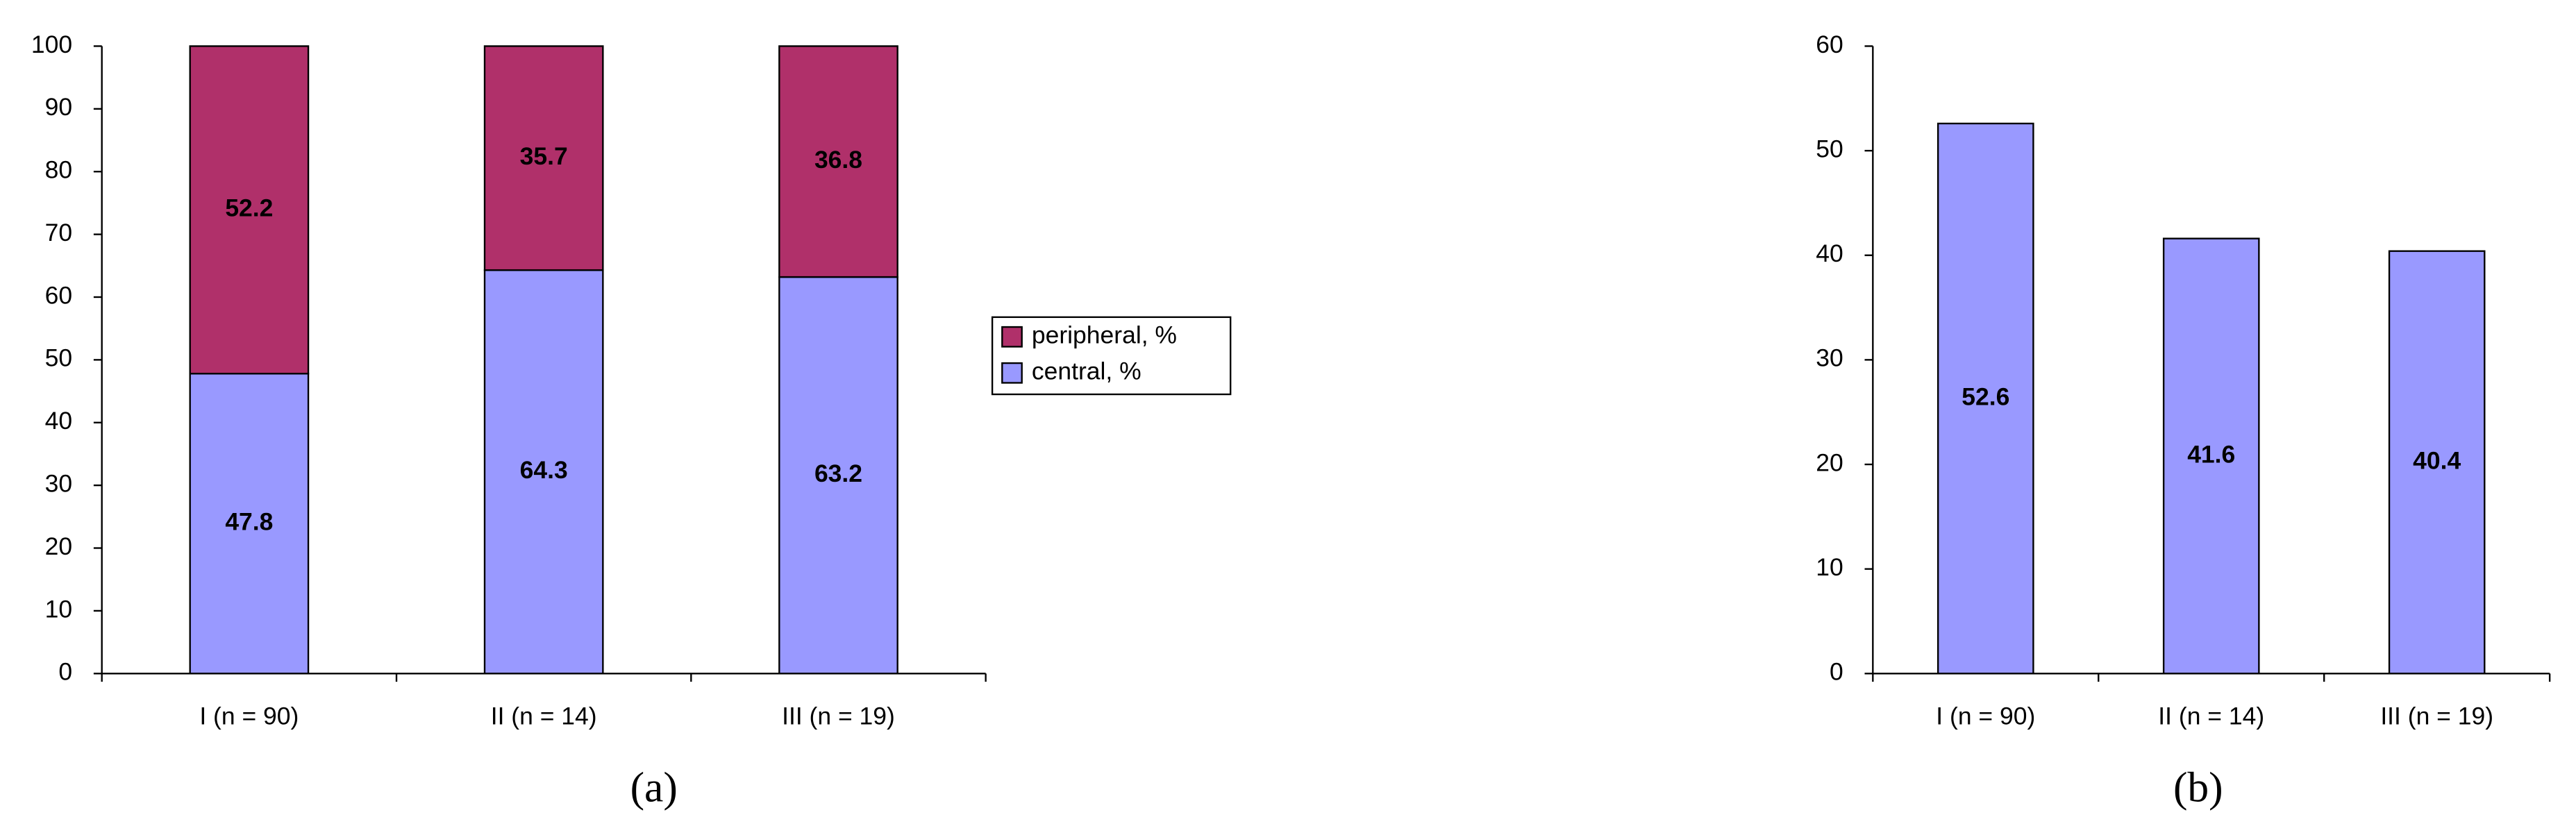  What do you see at coordinates (1111, 356) in the screenshot?
I see `legend-box` at bounding box center [1111, 356].